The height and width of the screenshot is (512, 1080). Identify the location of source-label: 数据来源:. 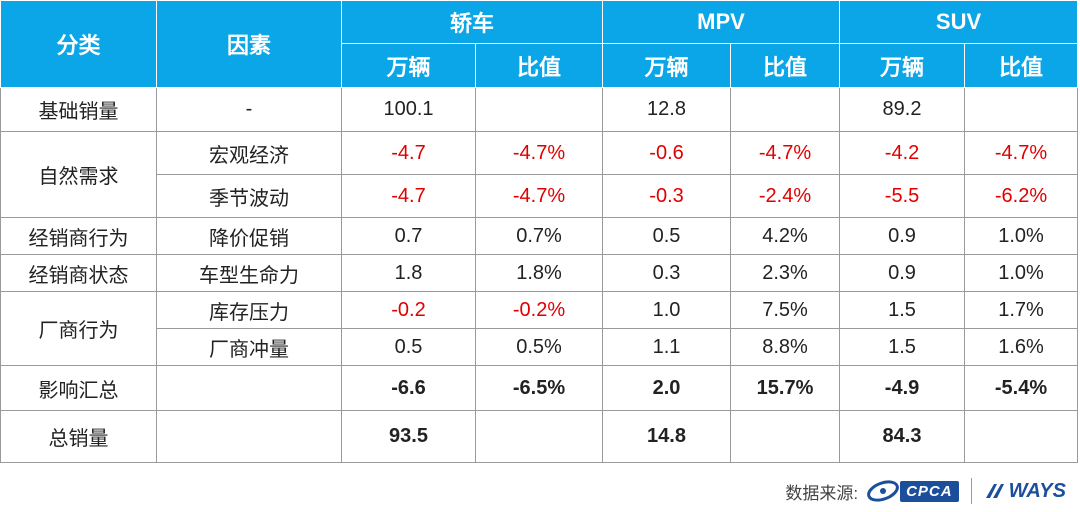
(822, 493).